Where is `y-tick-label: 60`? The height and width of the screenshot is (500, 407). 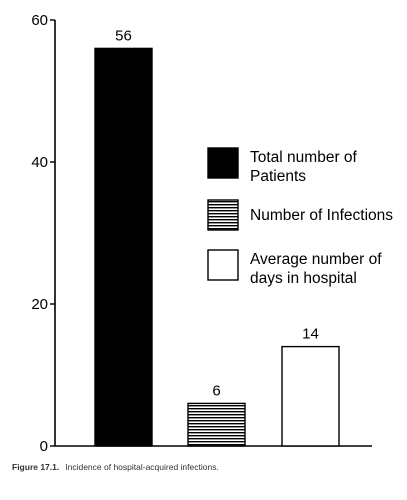
y-tick-label: 60 is located at coordinates (39, 20).